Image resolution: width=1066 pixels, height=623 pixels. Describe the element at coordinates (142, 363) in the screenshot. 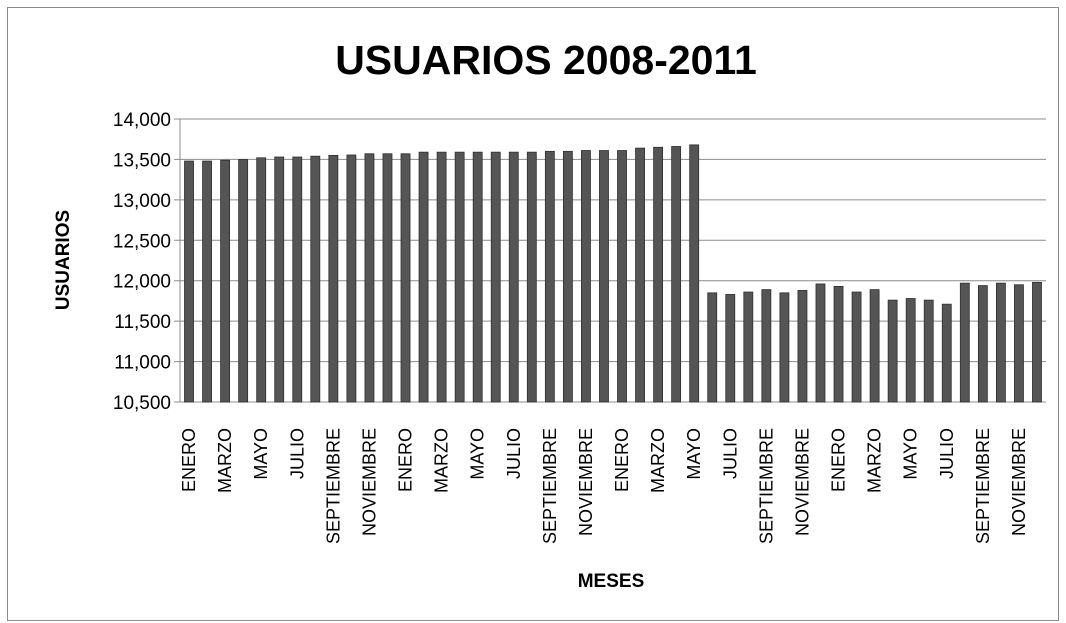

I see `y-tick-label: 11,000` at that location.